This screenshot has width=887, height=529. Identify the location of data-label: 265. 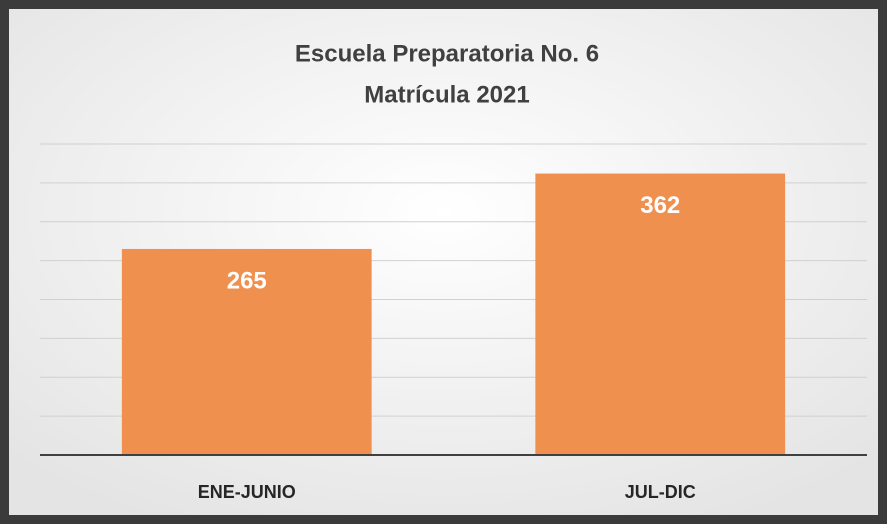
(247, 280).